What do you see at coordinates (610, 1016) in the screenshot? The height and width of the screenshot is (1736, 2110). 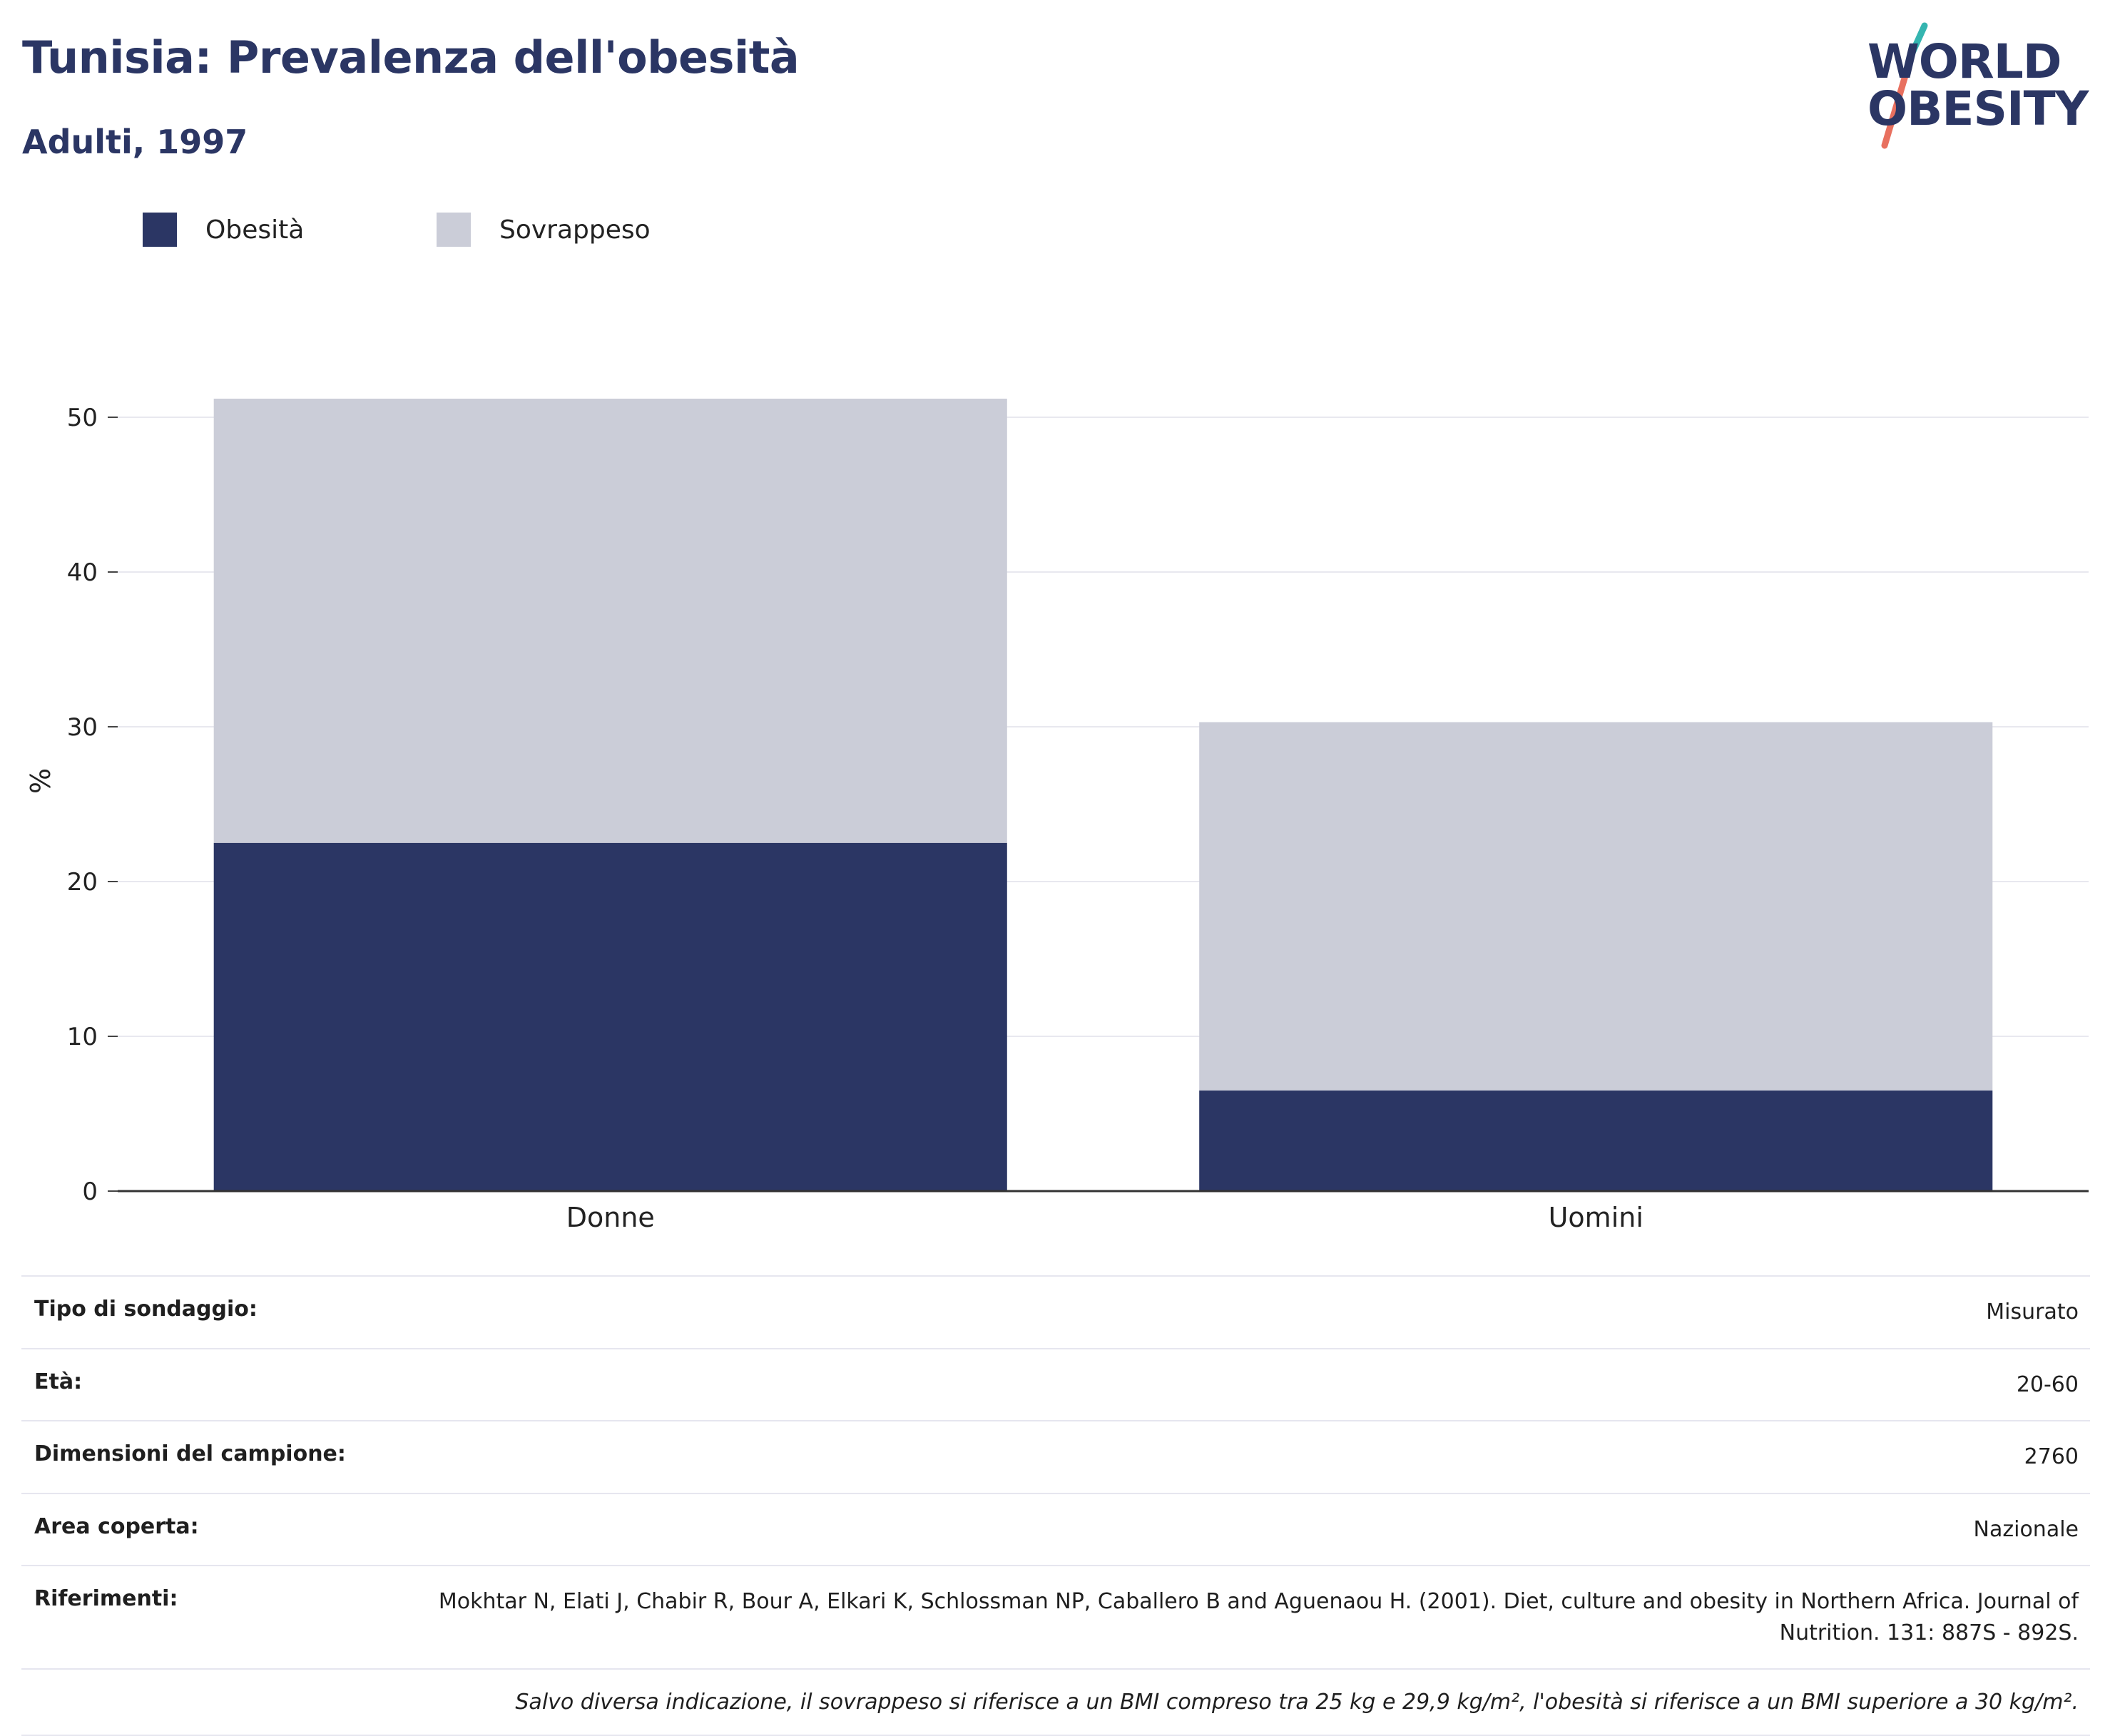 I see `bar-obesity-donne` at bounding box center [610, 1016].